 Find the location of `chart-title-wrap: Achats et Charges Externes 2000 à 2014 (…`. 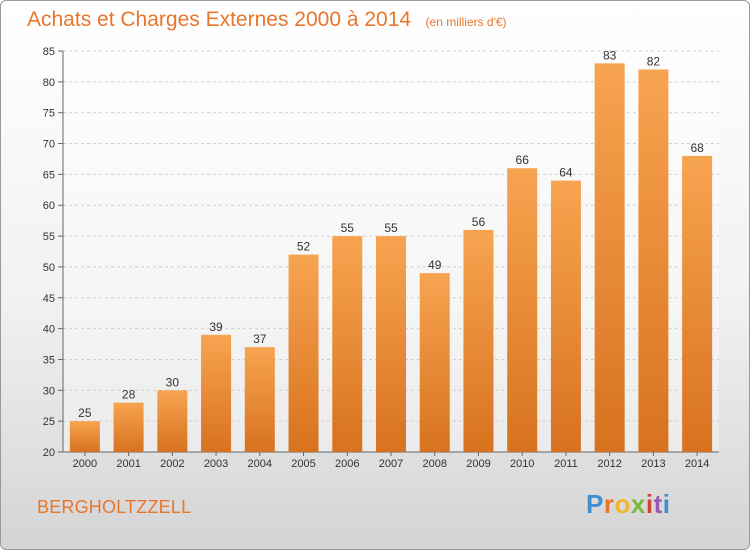

chart-title-wrap: Achats et Charges Externes 2000 à 2014 (… is located at coordinates (267, 20).